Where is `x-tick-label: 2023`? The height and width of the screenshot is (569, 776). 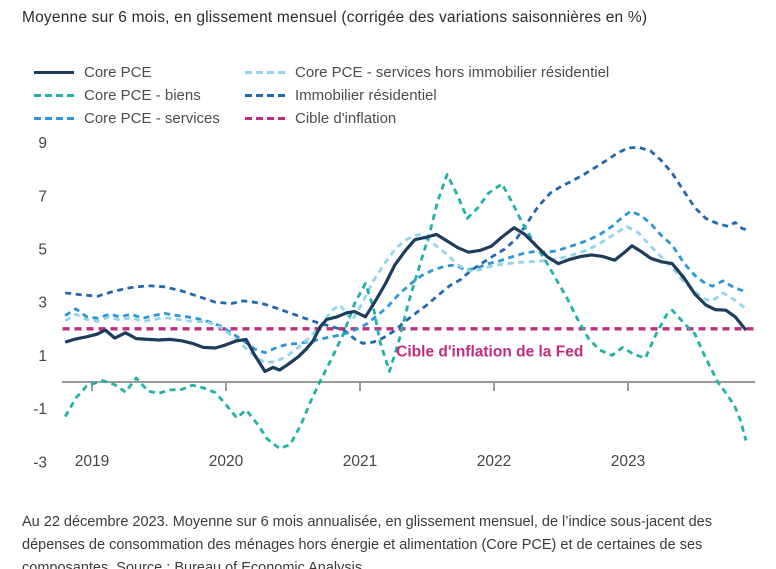
x-tick-label: 2023 is located at coordinates (628, 461).